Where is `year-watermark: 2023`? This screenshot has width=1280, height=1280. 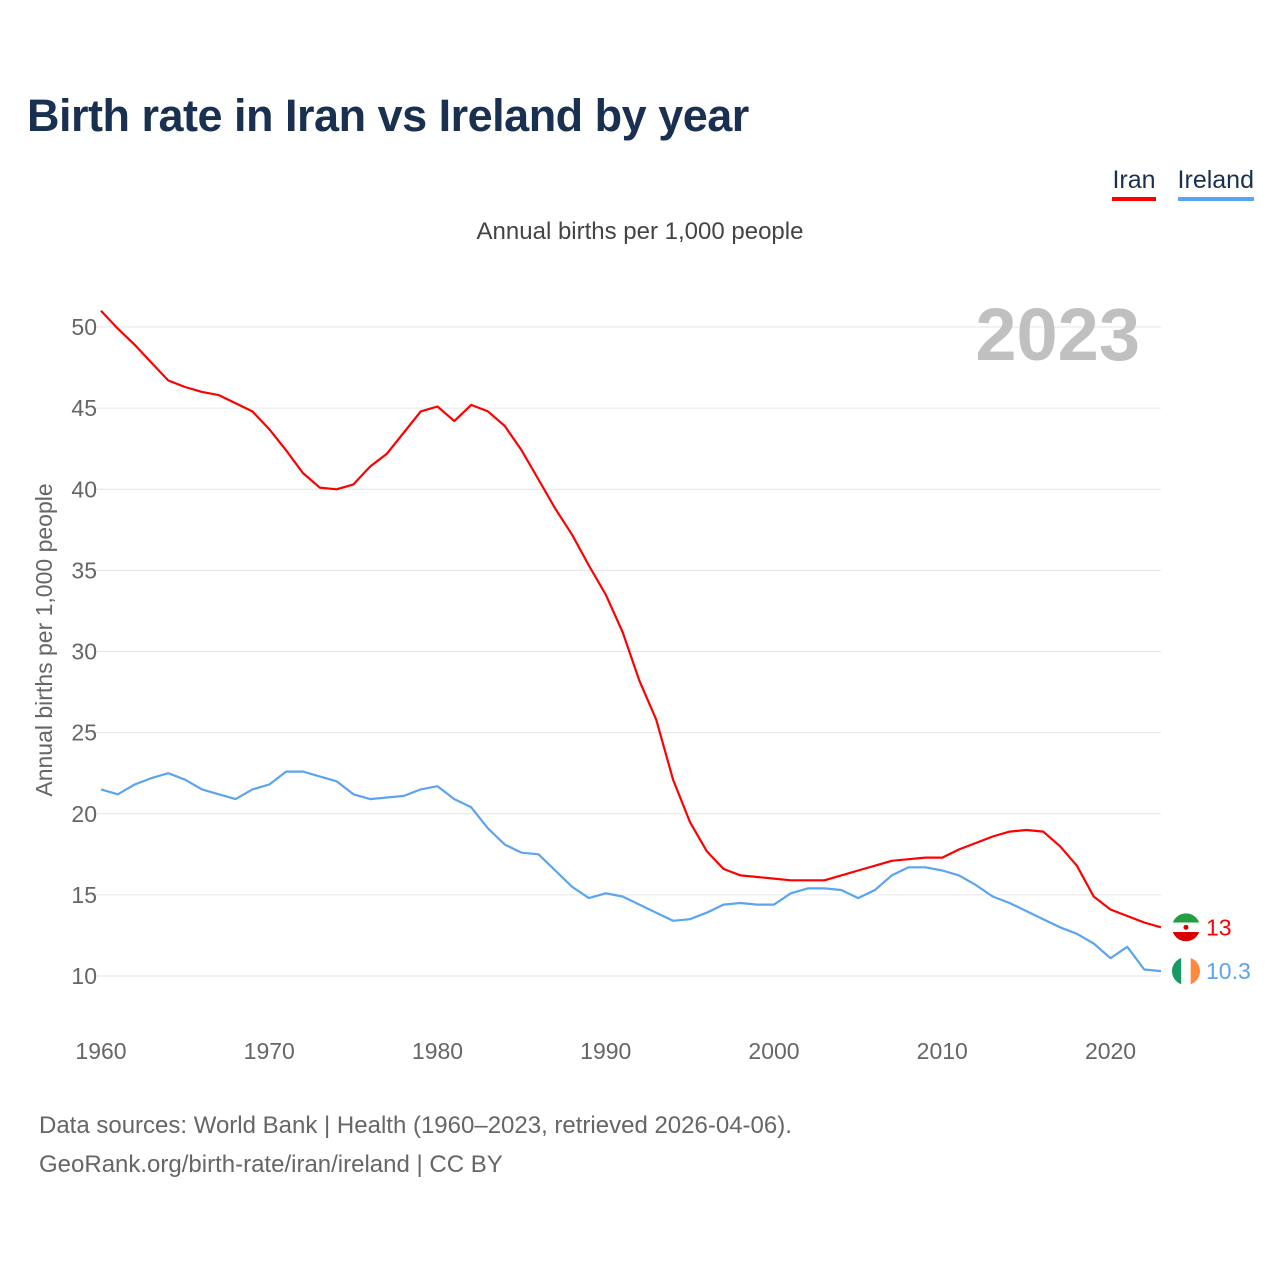 year-watermark: 2023 is located at coordinates (1057, 334).